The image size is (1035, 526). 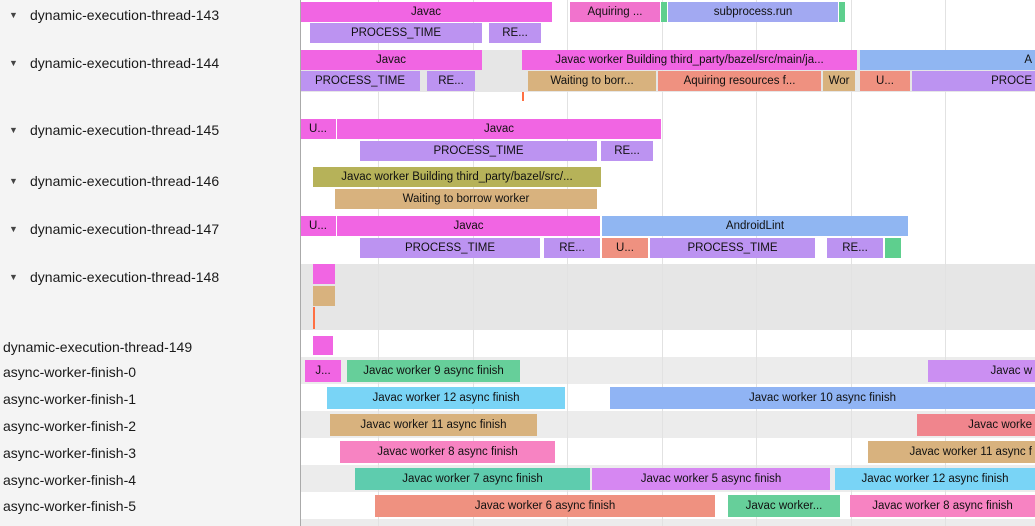 I want to click on timeline-slice: Javac worker 9 async finish, so click(x=433, y=371).